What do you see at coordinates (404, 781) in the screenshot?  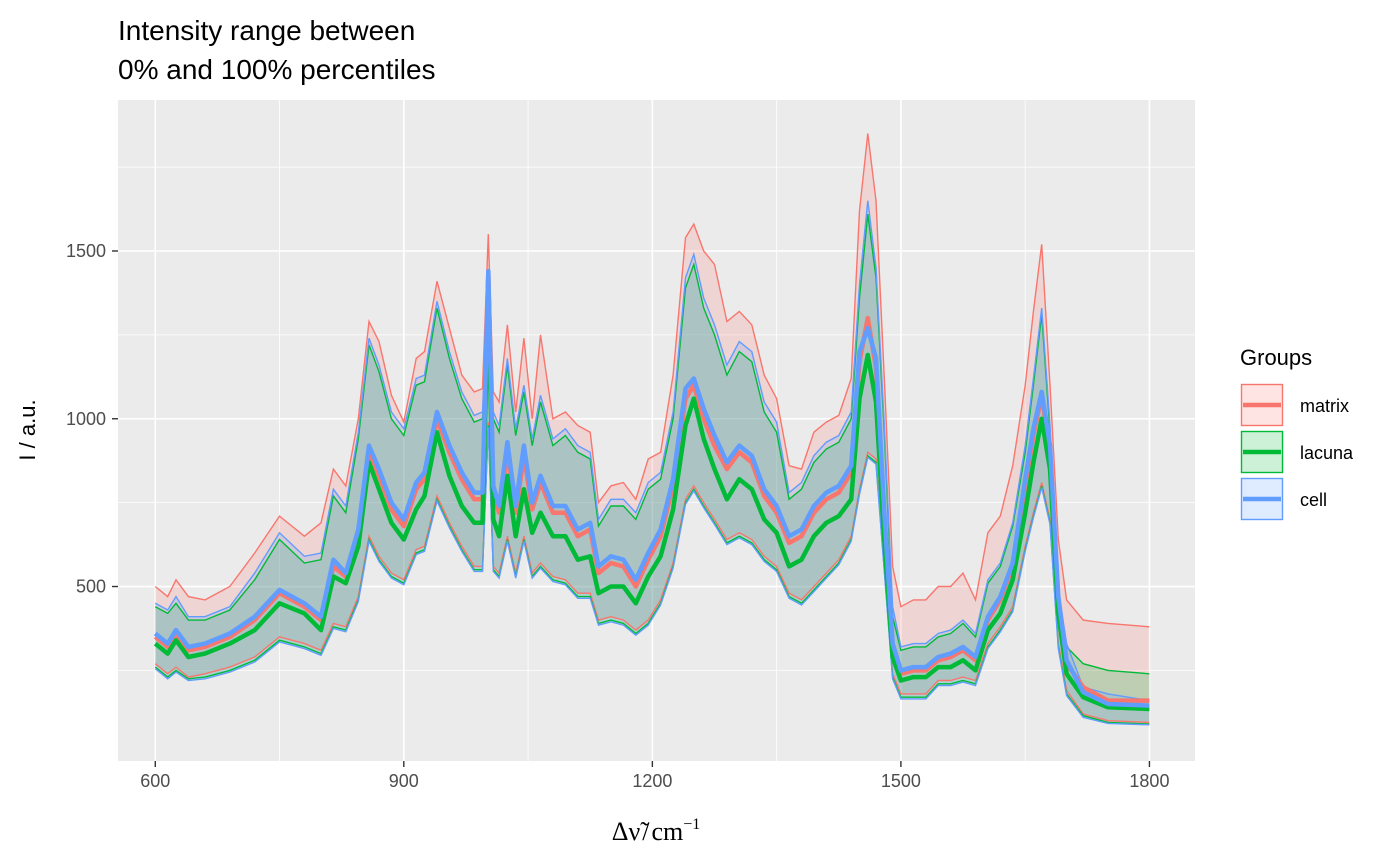 I see `x-tick-label: 900` at bounding box center [404, 781].